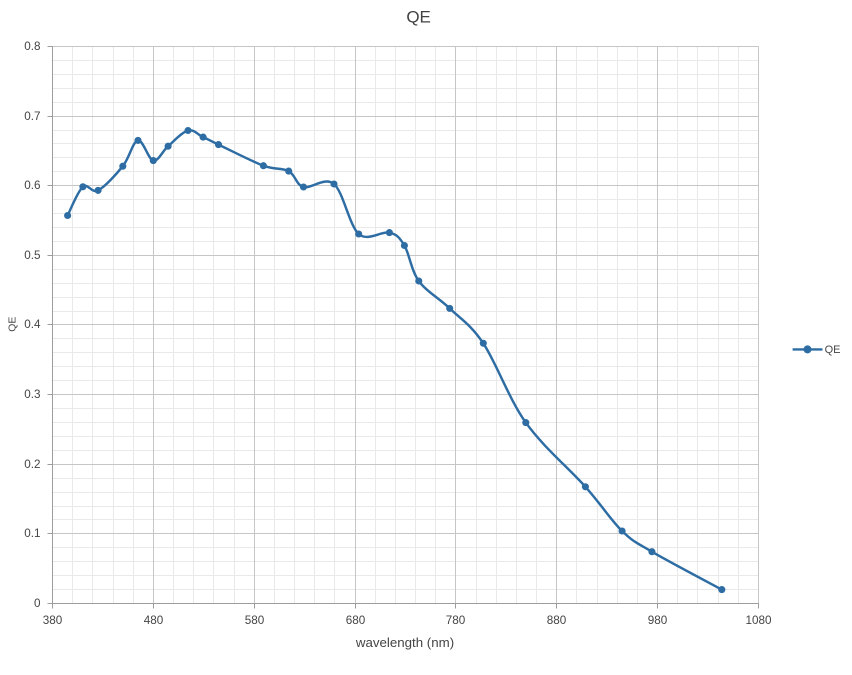 The width and height of the screenshot is (852, 675). Describe the element at coordinates (456, 620) in the screenshot. I see `svg-text: 780` at that location.